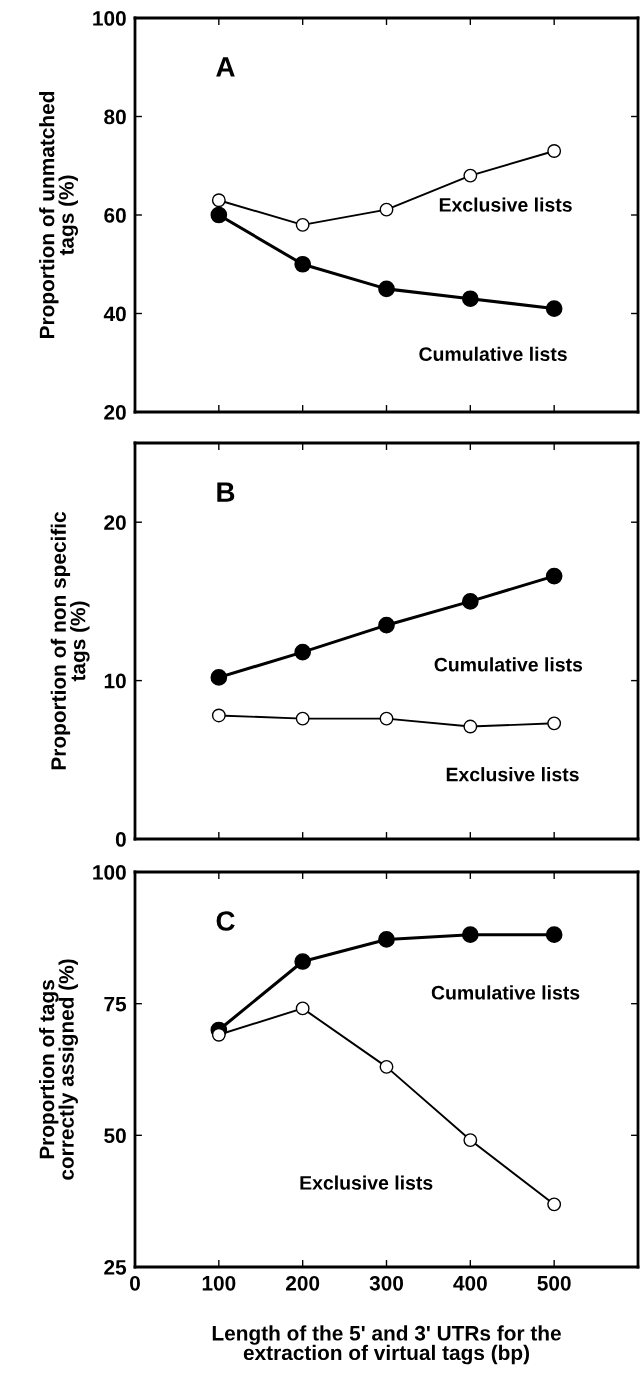  What do you see at coordinates (303, 1283) in the screenshot?
I see `x-tick-label: 200` at bounding box center [303, 1283].